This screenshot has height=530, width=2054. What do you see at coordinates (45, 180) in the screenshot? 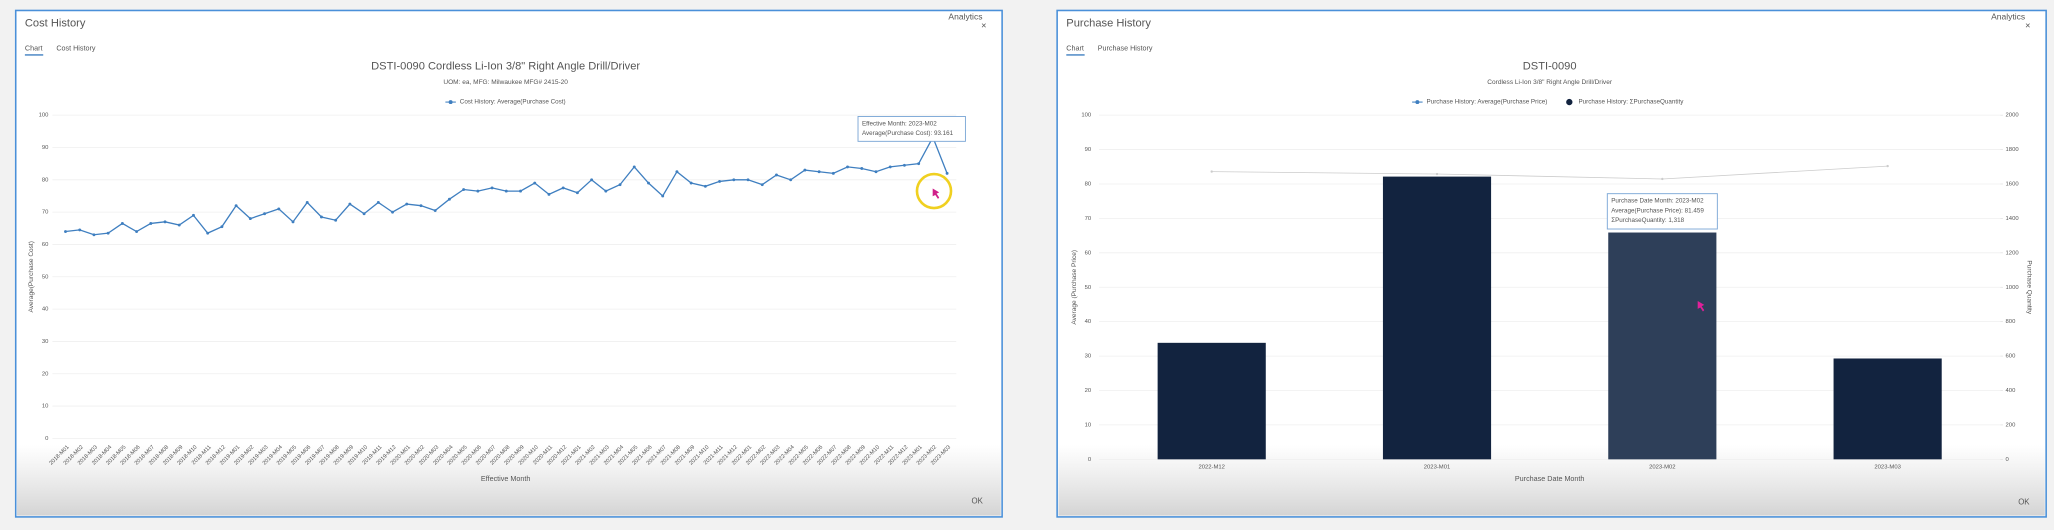
I see `y-tick-label: 80` at bounding box center [45, 180].